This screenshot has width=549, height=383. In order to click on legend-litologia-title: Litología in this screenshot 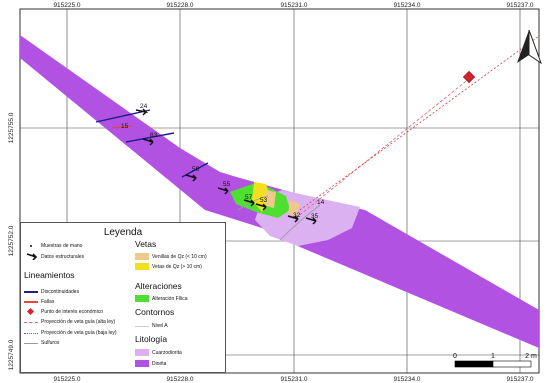, I will do `click(151, 339)`.